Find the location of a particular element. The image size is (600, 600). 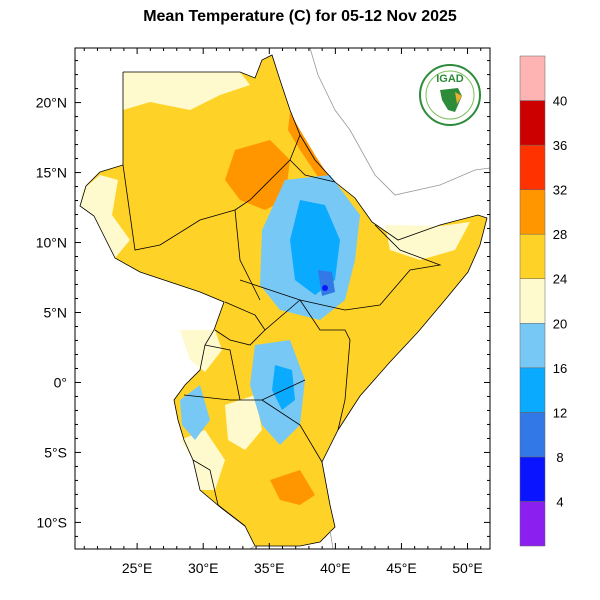

lon-tick-label: 50°E is located at coordinates (467, 568).